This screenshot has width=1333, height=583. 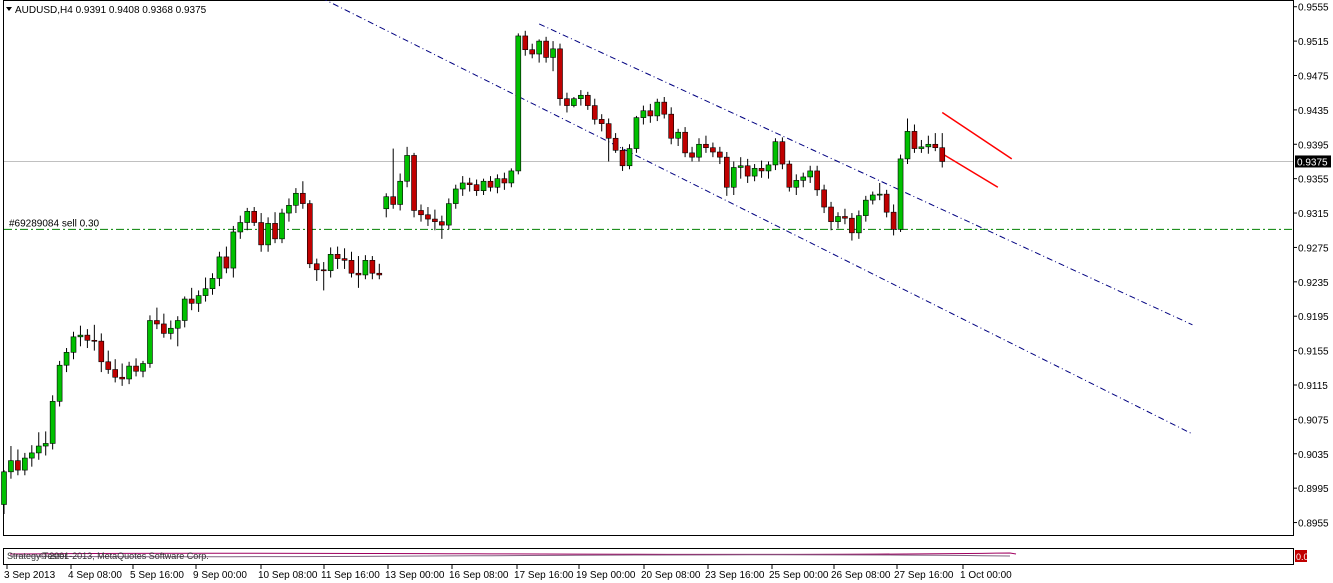 What do you see at coordinates (1305, 557) in the screenshot?
I see `subwindow-value: 0.00` at bounding box center [1305, 557].